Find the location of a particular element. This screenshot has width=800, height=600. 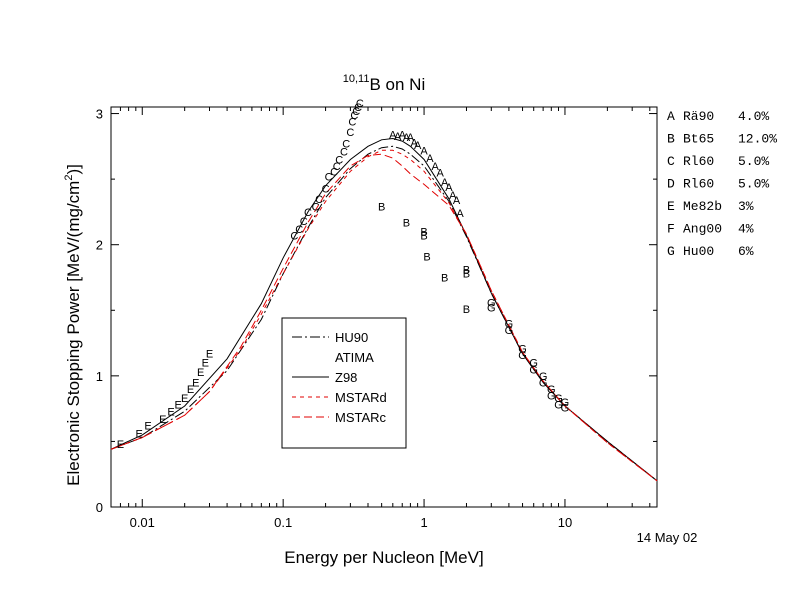

y-tick-label: 2 is located at coordinates (99, 245).